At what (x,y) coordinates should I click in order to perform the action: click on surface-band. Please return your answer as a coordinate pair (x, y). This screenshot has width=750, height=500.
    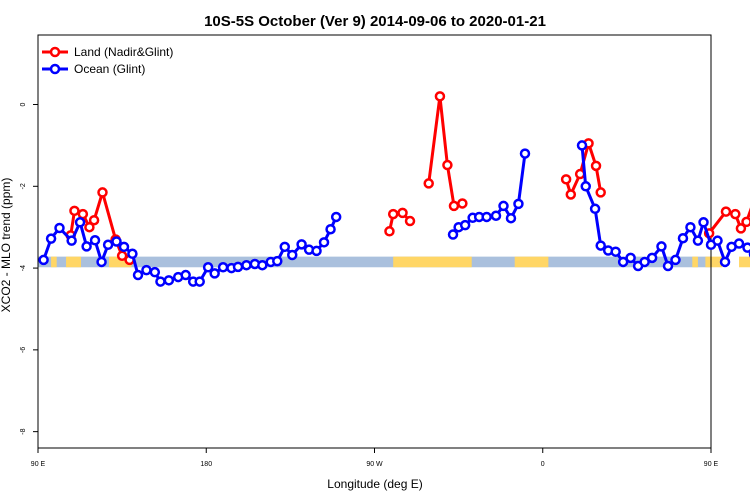
    Looking at the image, I should click on (394, 262).